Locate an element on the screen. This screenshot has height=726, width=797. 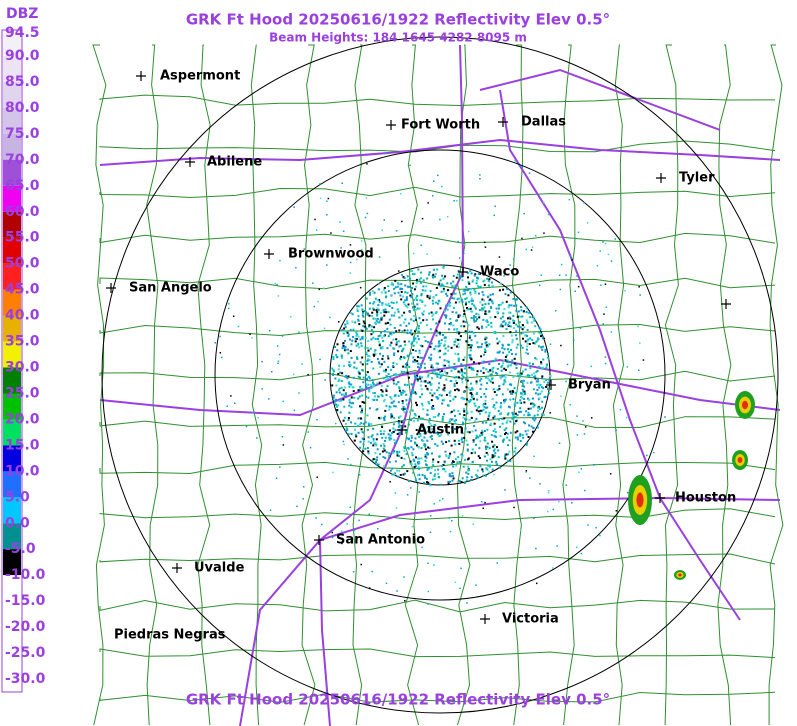
legend-label: -5.0 is located at coordinates (20, 549).